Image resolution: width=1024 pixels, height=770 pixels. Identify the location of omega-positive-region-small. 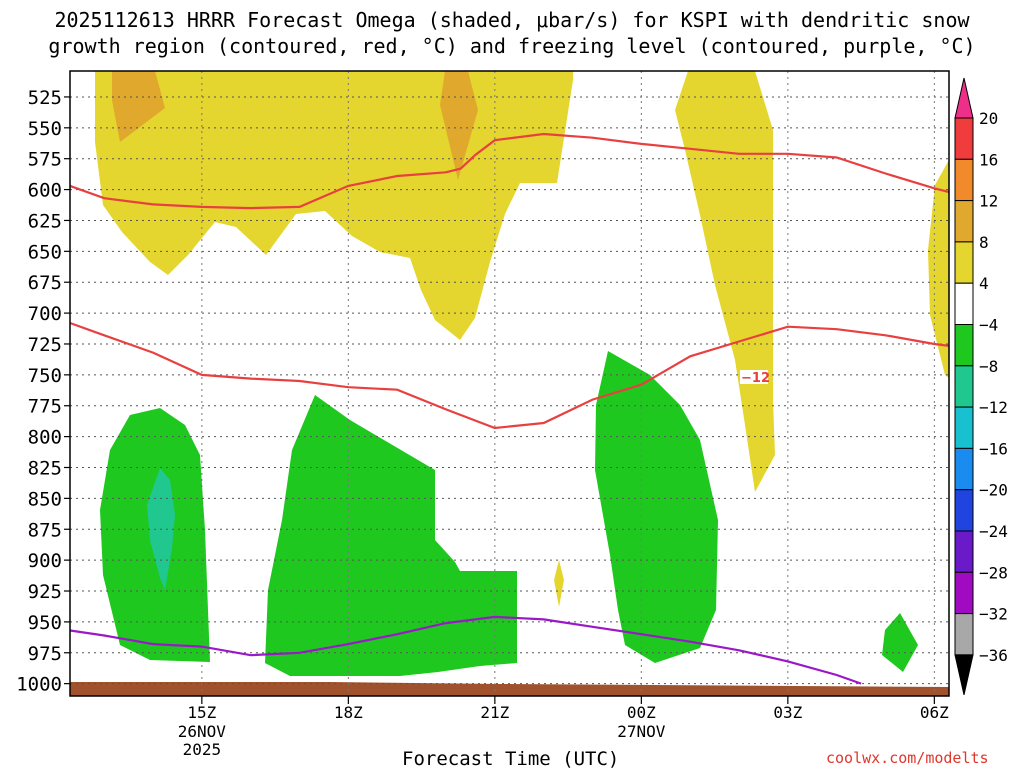
(559, 583).